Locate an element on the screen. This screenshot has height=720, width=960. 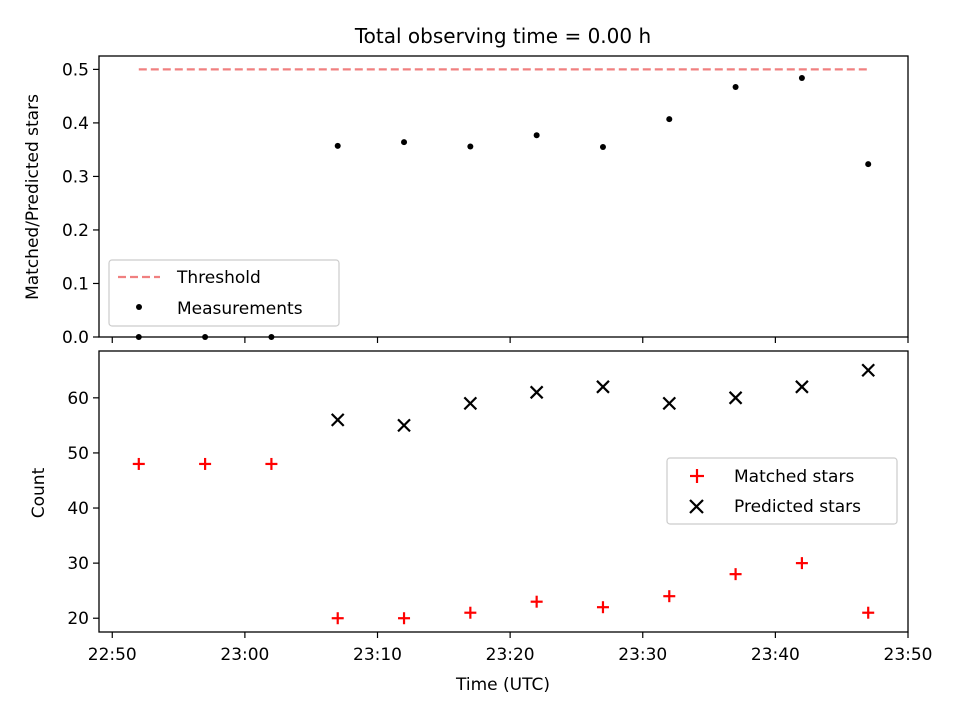
top-y-tick-label: 0.1 is located at coordinates (75, 284).